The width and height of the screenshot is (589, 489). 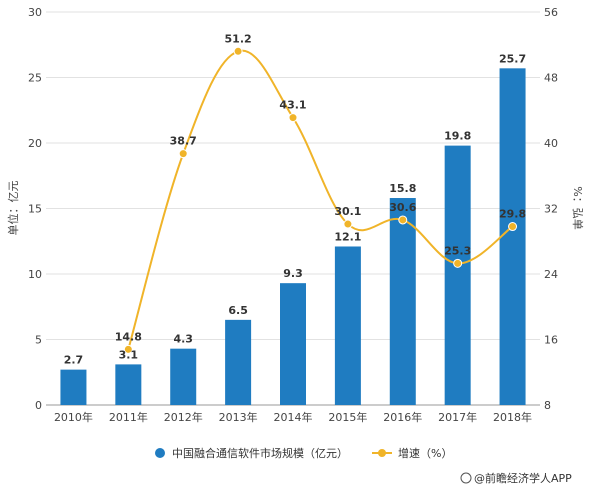 I want to click on bar-value-label: 6.5, so click(x=238, y=310).